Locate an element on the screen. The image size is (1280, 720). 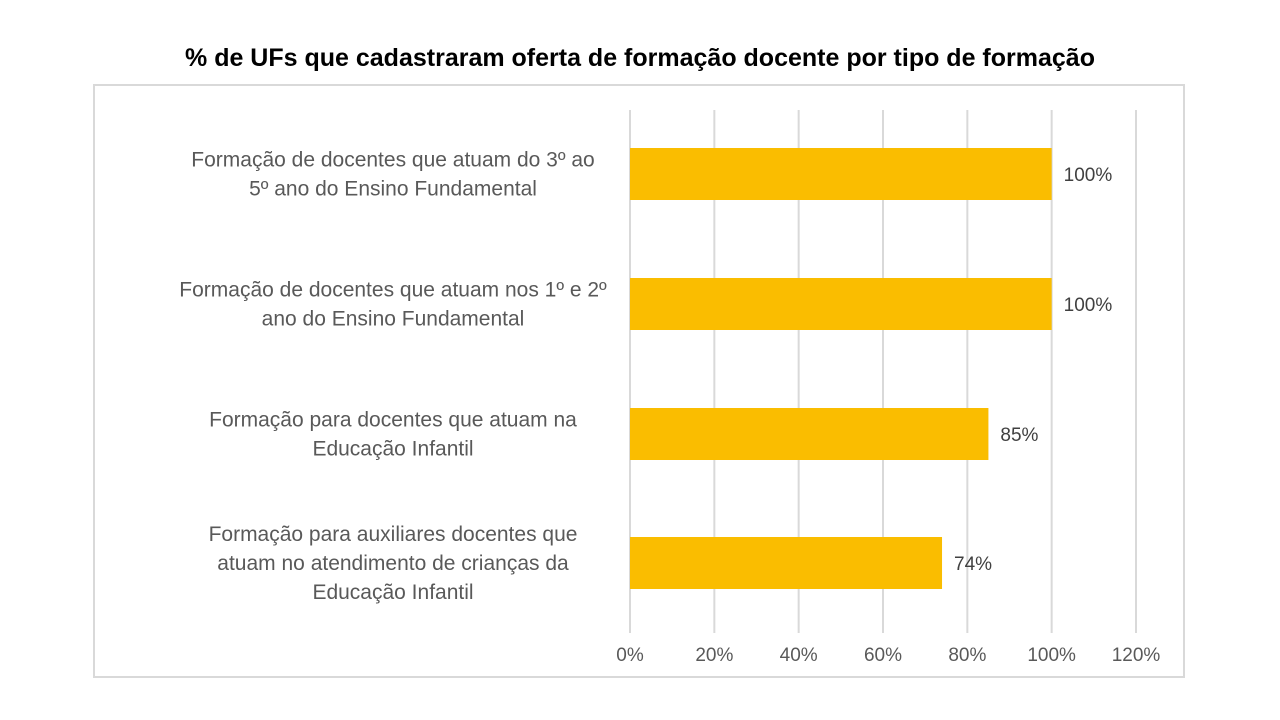
data-label: 85% is located at coordinates (1019, 435).